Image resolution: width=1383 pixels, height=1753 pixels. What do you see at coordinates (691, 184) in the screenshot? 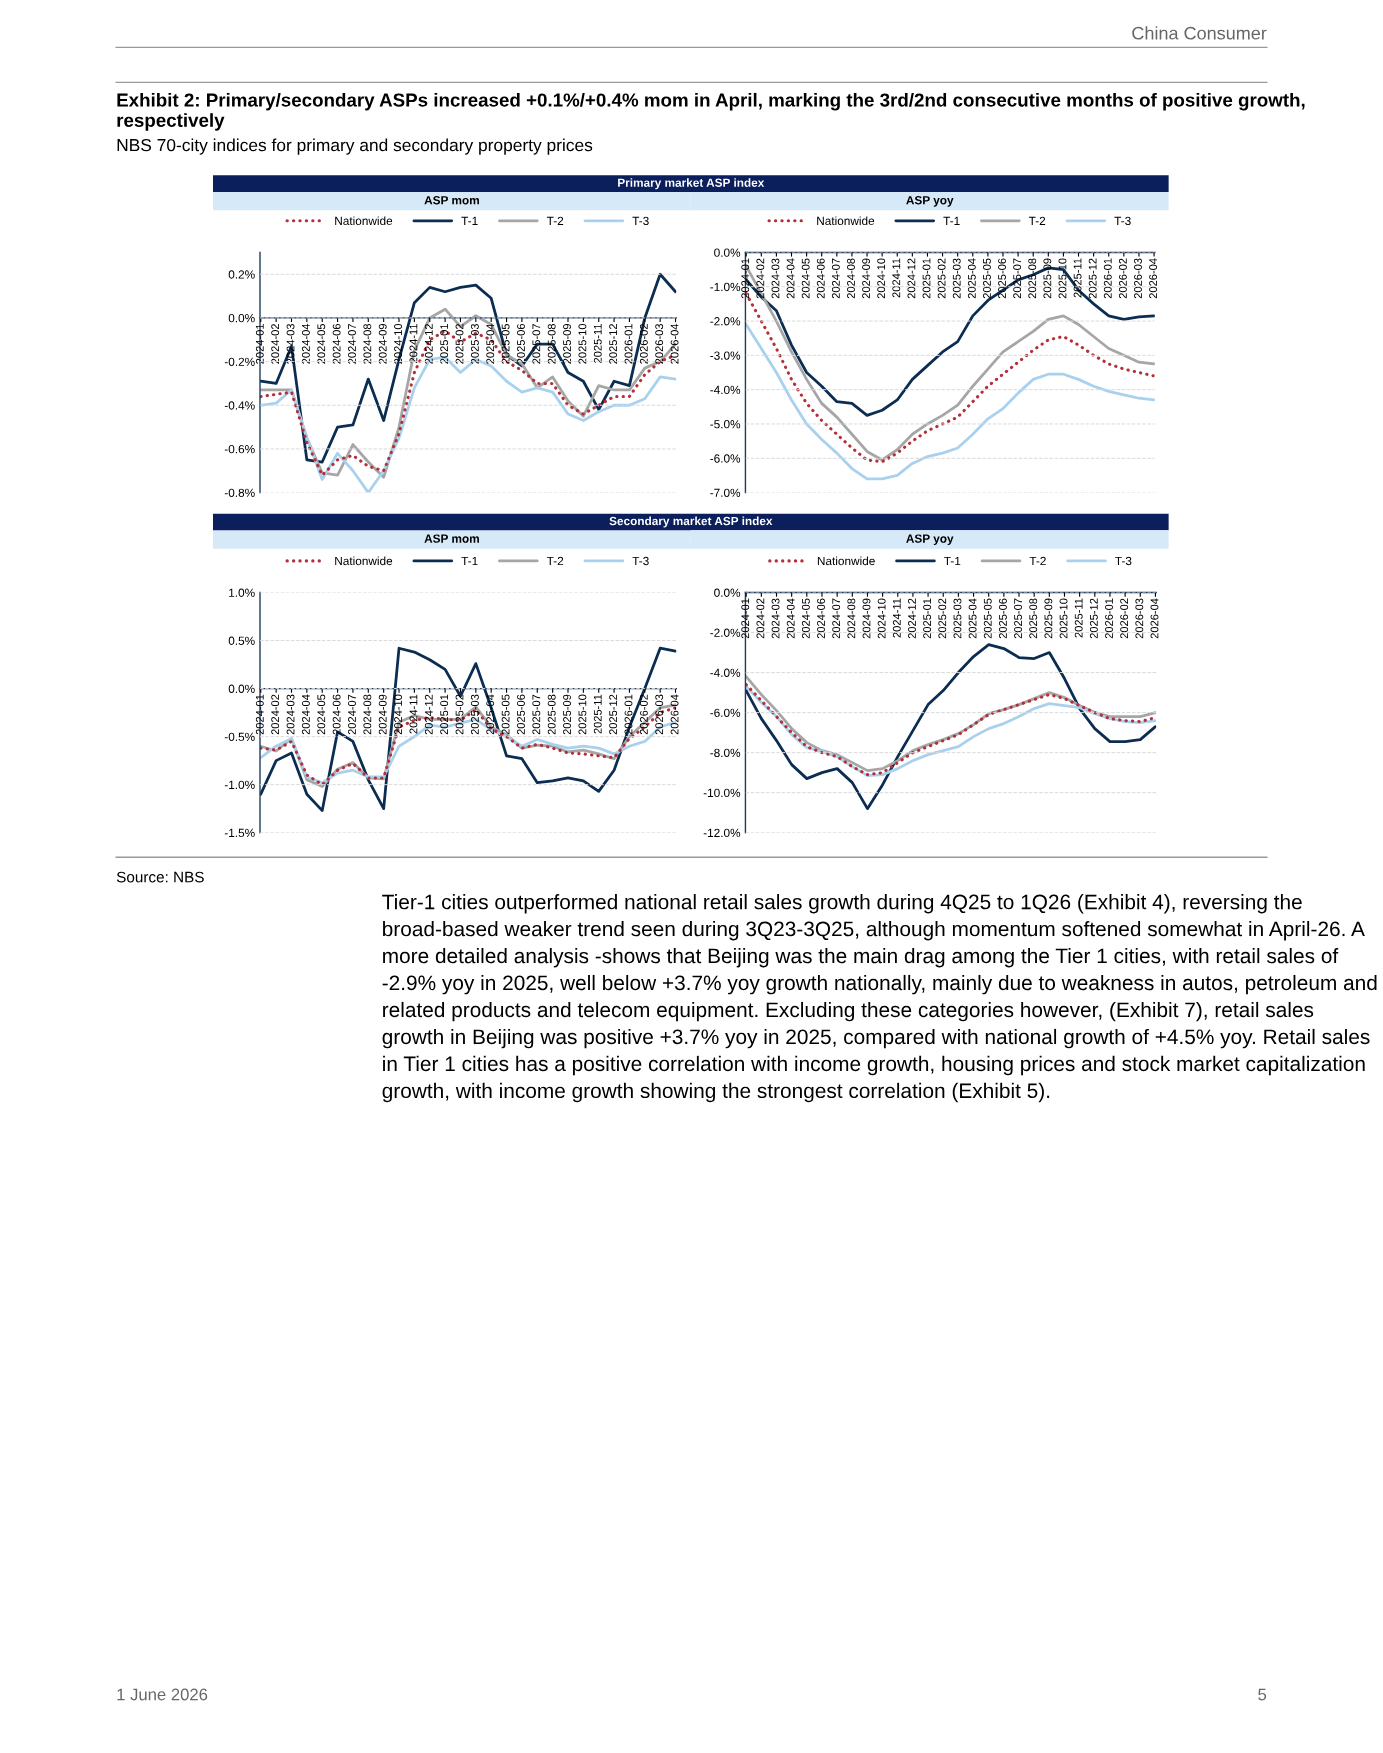
I see `chart-subtitle: Primary market ASP index` at bounding box center [691, 184].